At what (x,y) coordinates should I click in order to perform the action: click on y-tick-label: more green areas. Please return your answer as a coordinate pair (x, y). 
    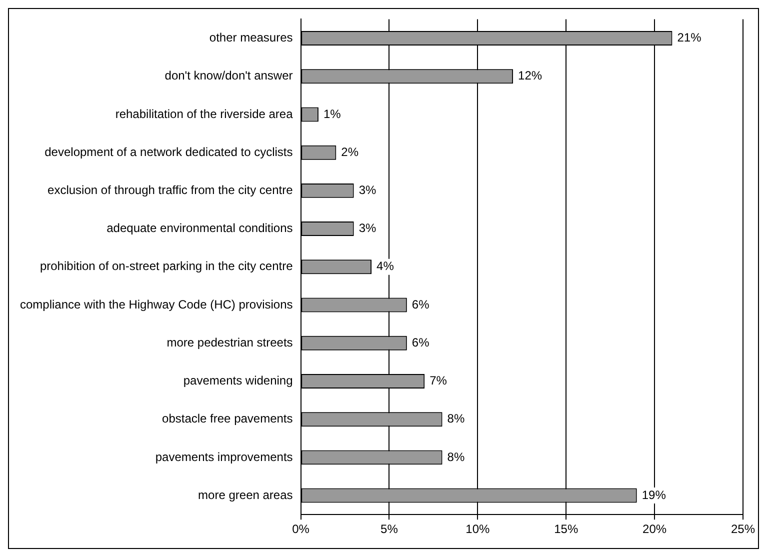
    Looking at the image, I should click on (245, 495).